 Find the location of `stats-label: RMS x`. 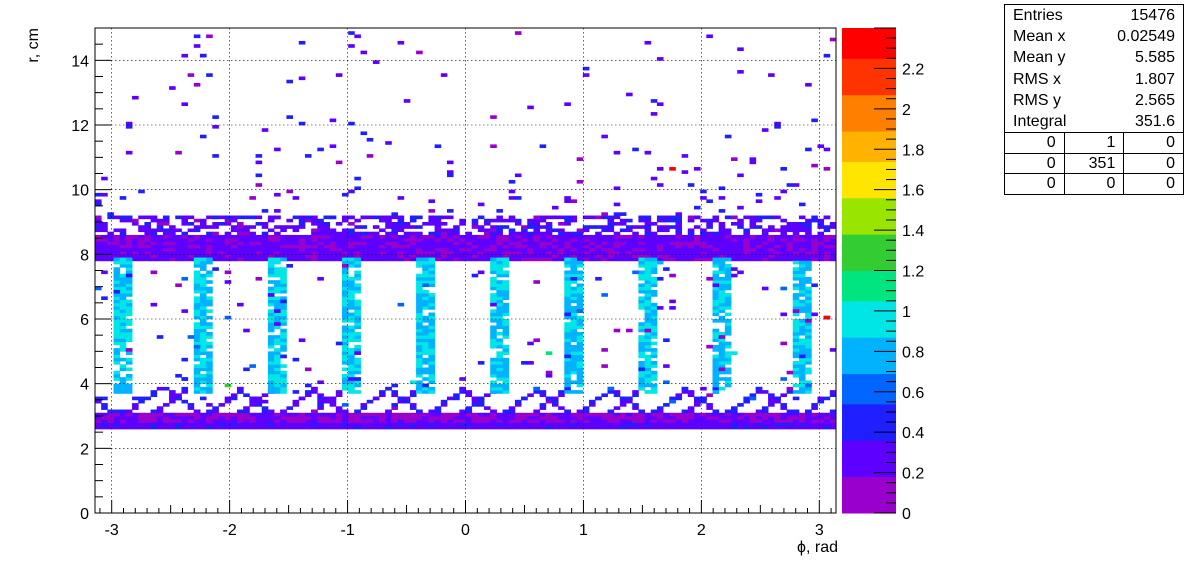

stats-label: RMS x is located at coordinates (1037, 79).